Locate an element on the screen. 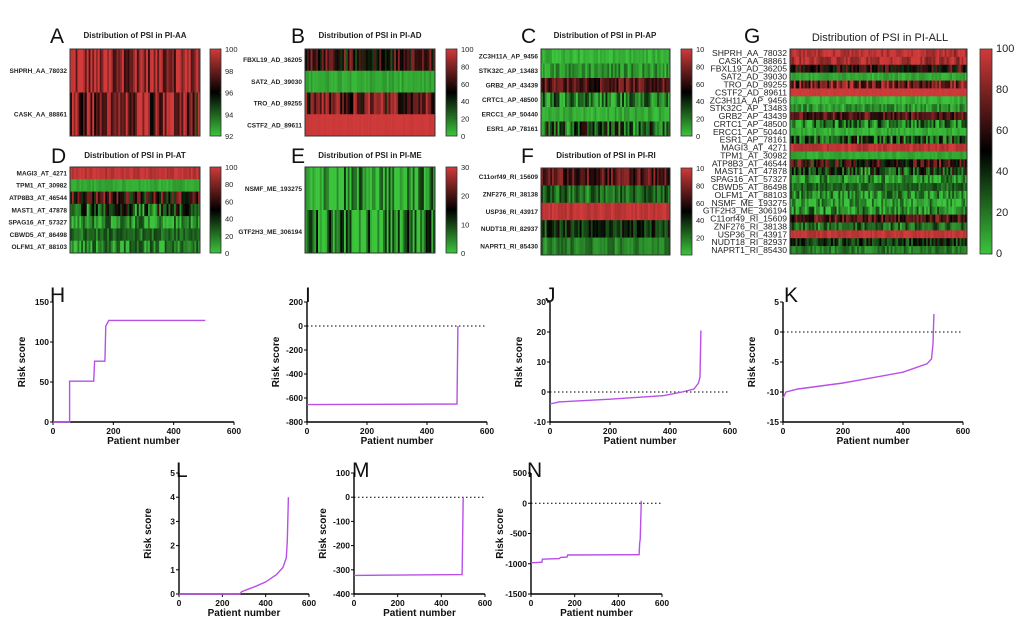  x-axis-label: Patient number is located at coordinates (596, 613).